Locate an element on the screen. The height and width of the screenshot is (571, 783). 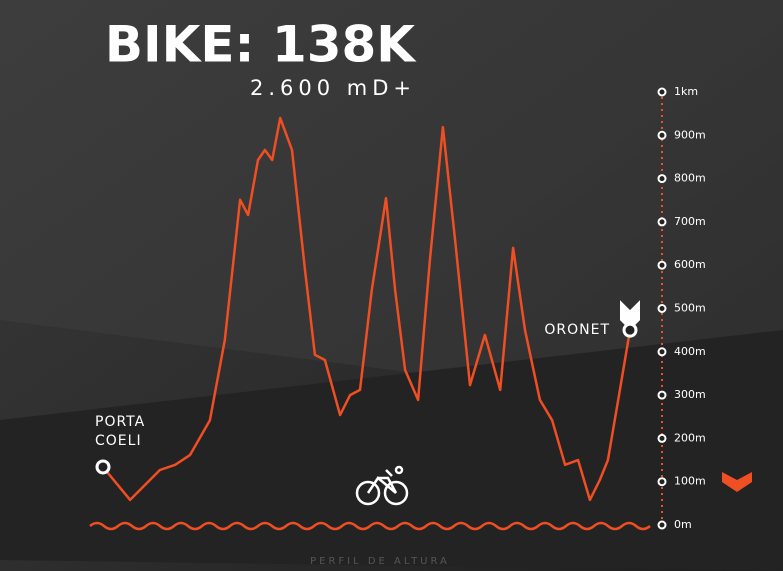
y-tick-label: 1km is located at coordinates (686, 91).